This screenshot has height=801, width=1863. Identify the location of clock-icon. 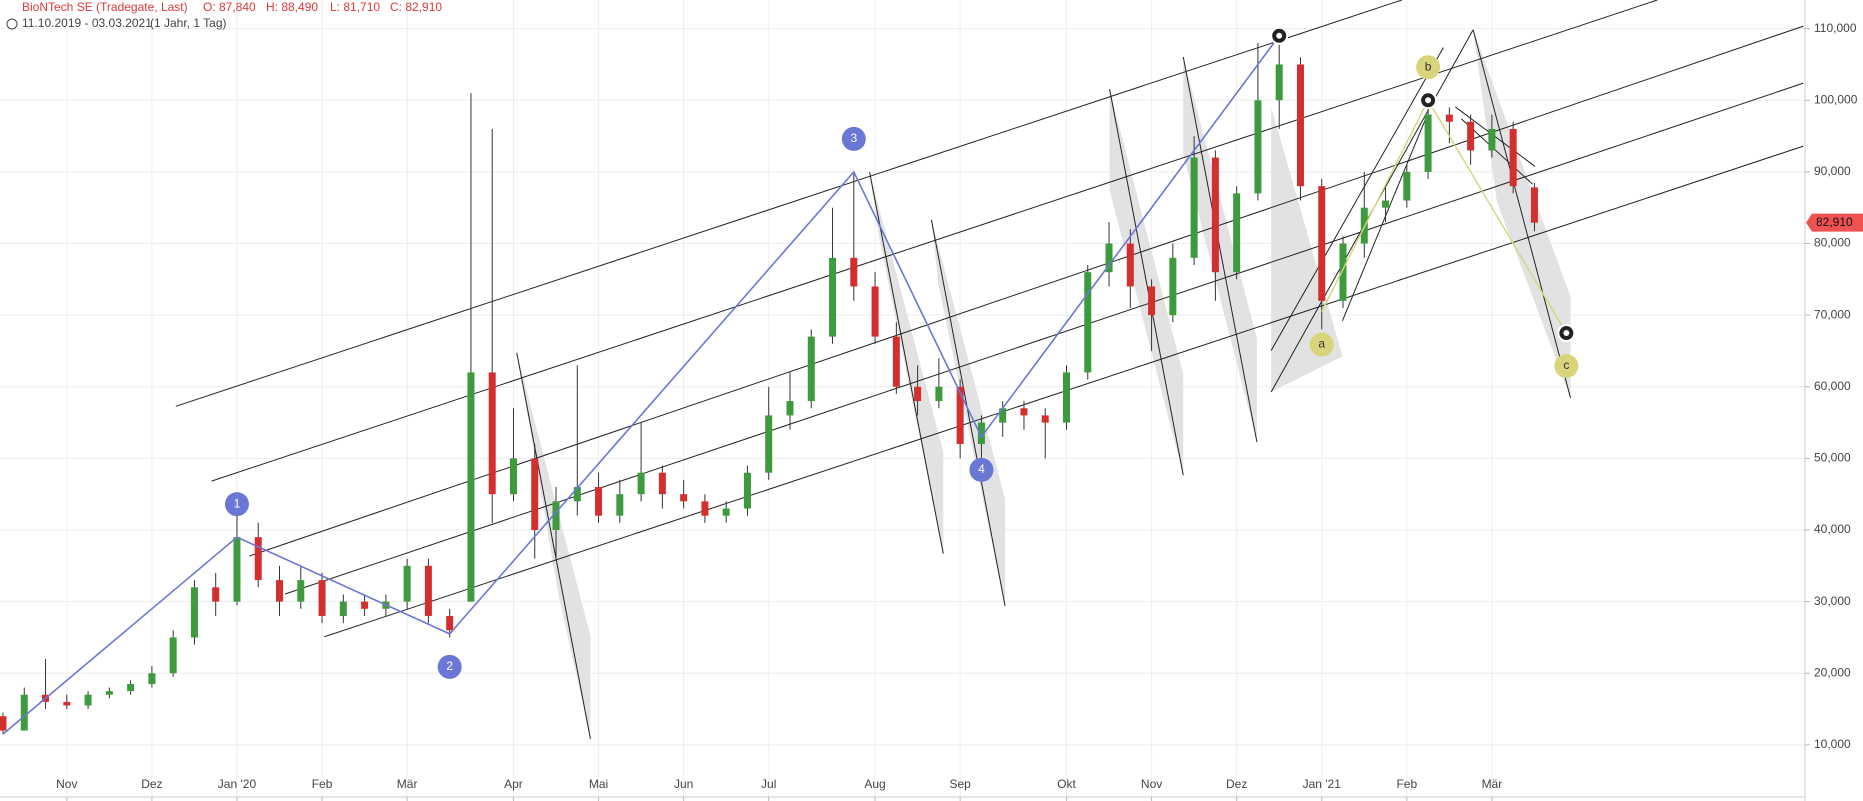
(12, 24).